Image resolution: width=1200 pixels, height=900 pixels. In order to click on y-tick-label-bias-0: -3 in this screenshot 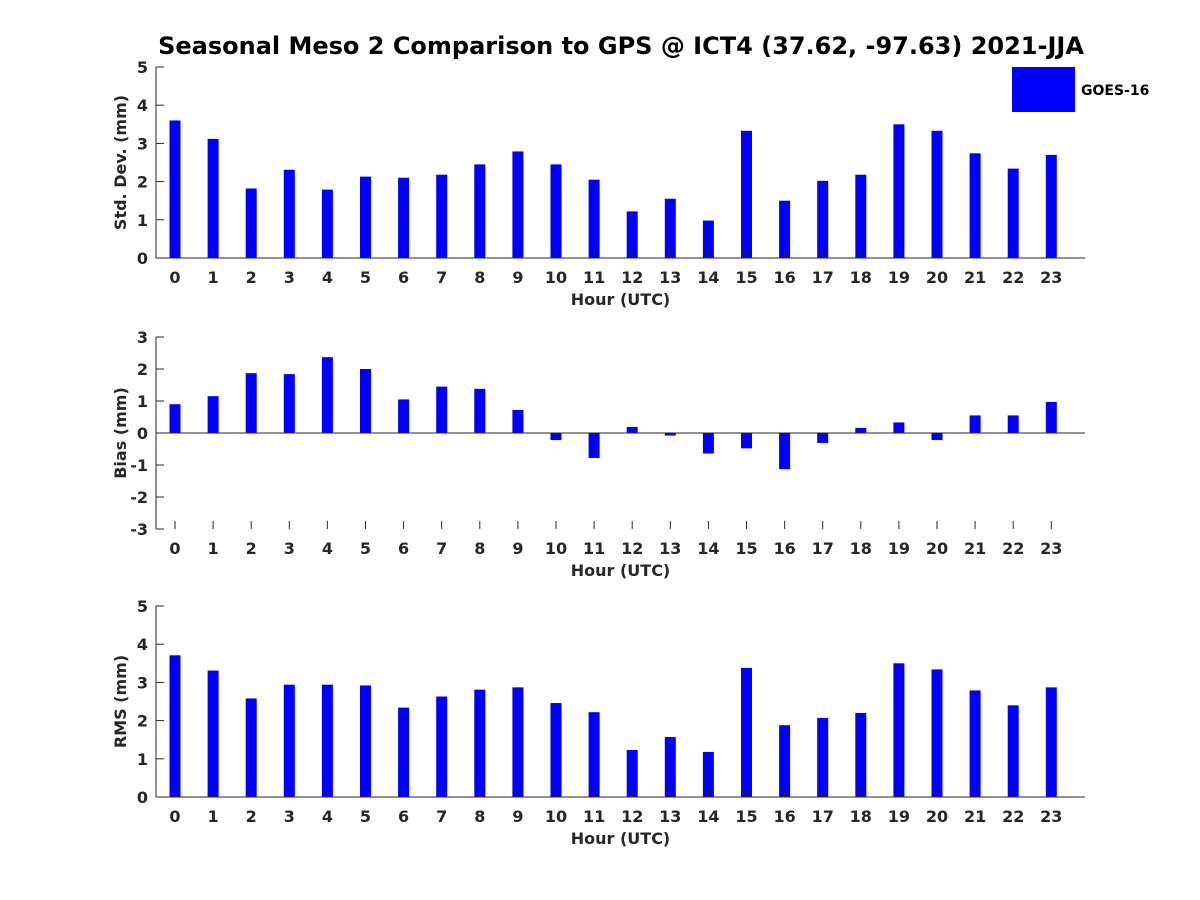, I will do `click(139, 529)`.